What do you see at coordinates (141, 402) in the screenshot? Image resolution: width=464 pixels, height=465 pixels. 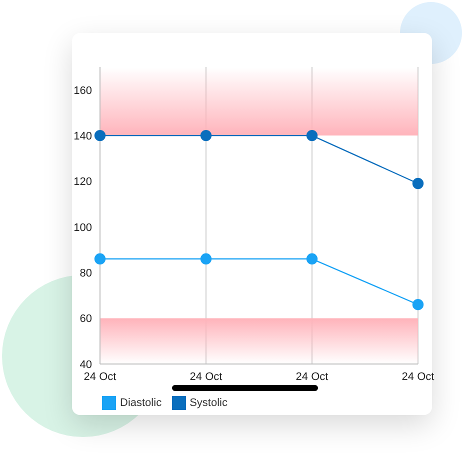 I see `legend-label: Diastolic` at bounding box center [141, 402].